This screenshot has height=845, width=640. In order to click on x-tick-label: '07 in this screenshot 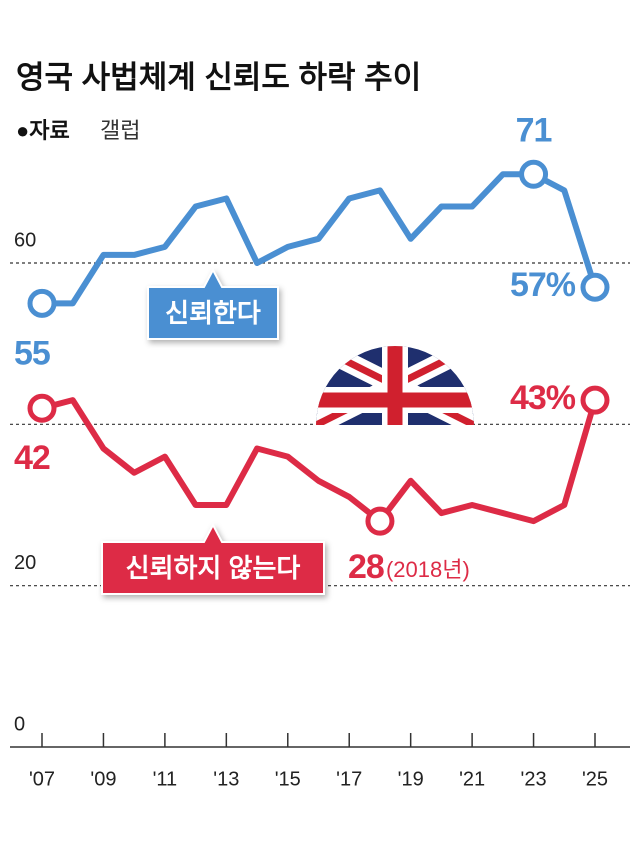, I will do `click(42, 779)`.